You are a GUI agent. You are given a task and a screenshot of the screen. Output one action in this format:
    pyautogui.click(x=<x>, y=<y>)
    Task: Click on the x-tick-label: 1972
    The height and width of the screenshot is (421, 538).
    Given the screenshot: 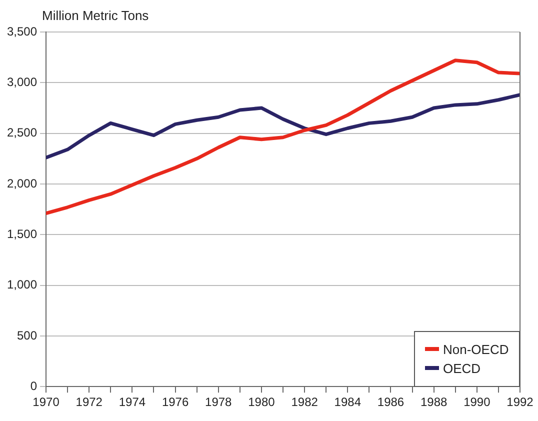 What is the action you would take?
    pyautogui.click(x=89, y=402)
    